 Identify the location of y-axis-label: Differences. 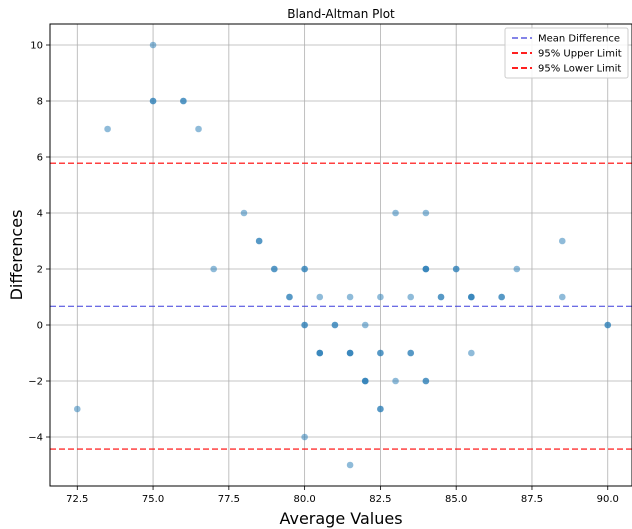
(16, 255).